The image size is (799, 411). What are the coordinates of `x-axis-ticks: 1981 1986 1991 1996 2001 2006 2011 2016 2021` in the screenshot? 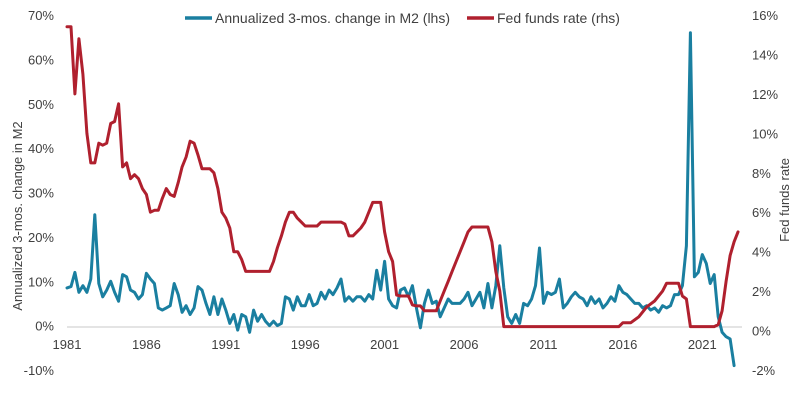 It's located at (385, 344).